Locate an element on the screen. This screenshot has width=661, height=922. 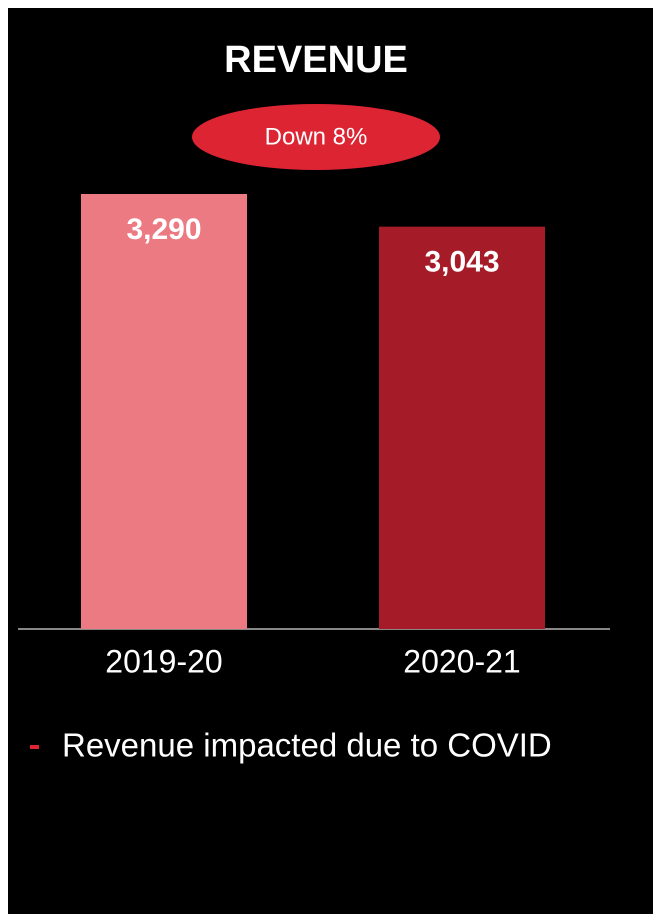
bullet is located at coordinates (34, 747).